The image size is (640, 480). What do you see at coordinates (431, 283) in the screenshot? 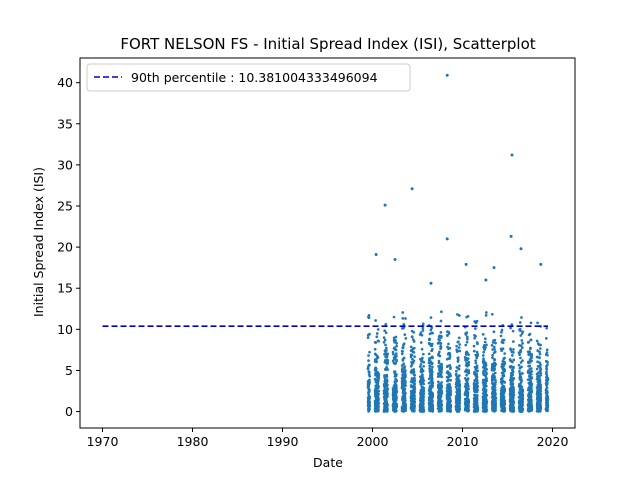
I see `scatter-point-outlier` at bounding box center [431, 283].